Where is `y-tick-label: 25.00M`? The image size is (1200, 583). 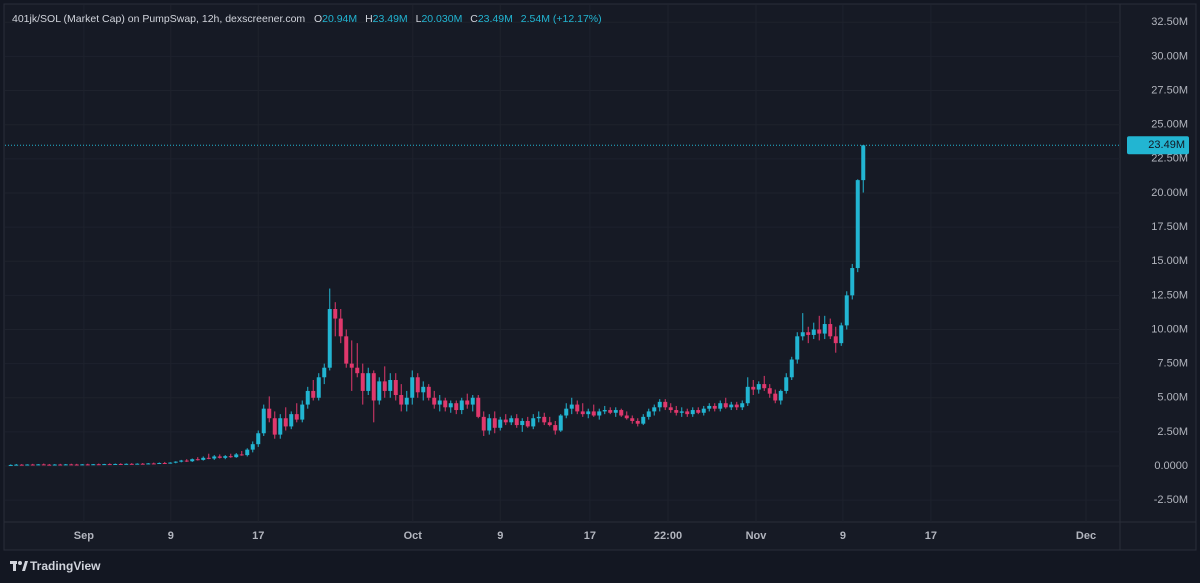
y-tick-label: 25.00M is located at coordinates (1169, 125).